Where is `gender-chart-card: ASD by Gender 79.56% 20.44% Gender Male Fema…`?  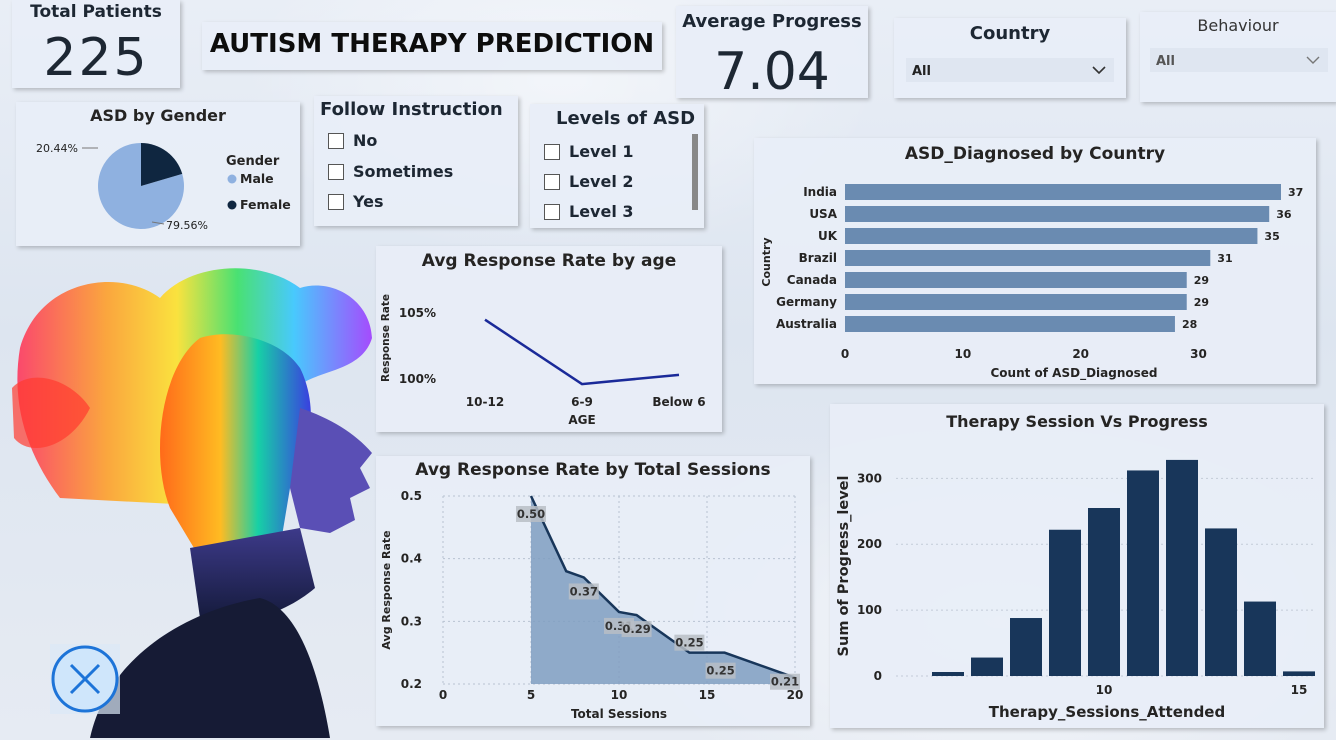
gender-chart-card: ASD by Gender 79.56% 20.44% Gender Male Fema… is located at coordinates (158, 174).